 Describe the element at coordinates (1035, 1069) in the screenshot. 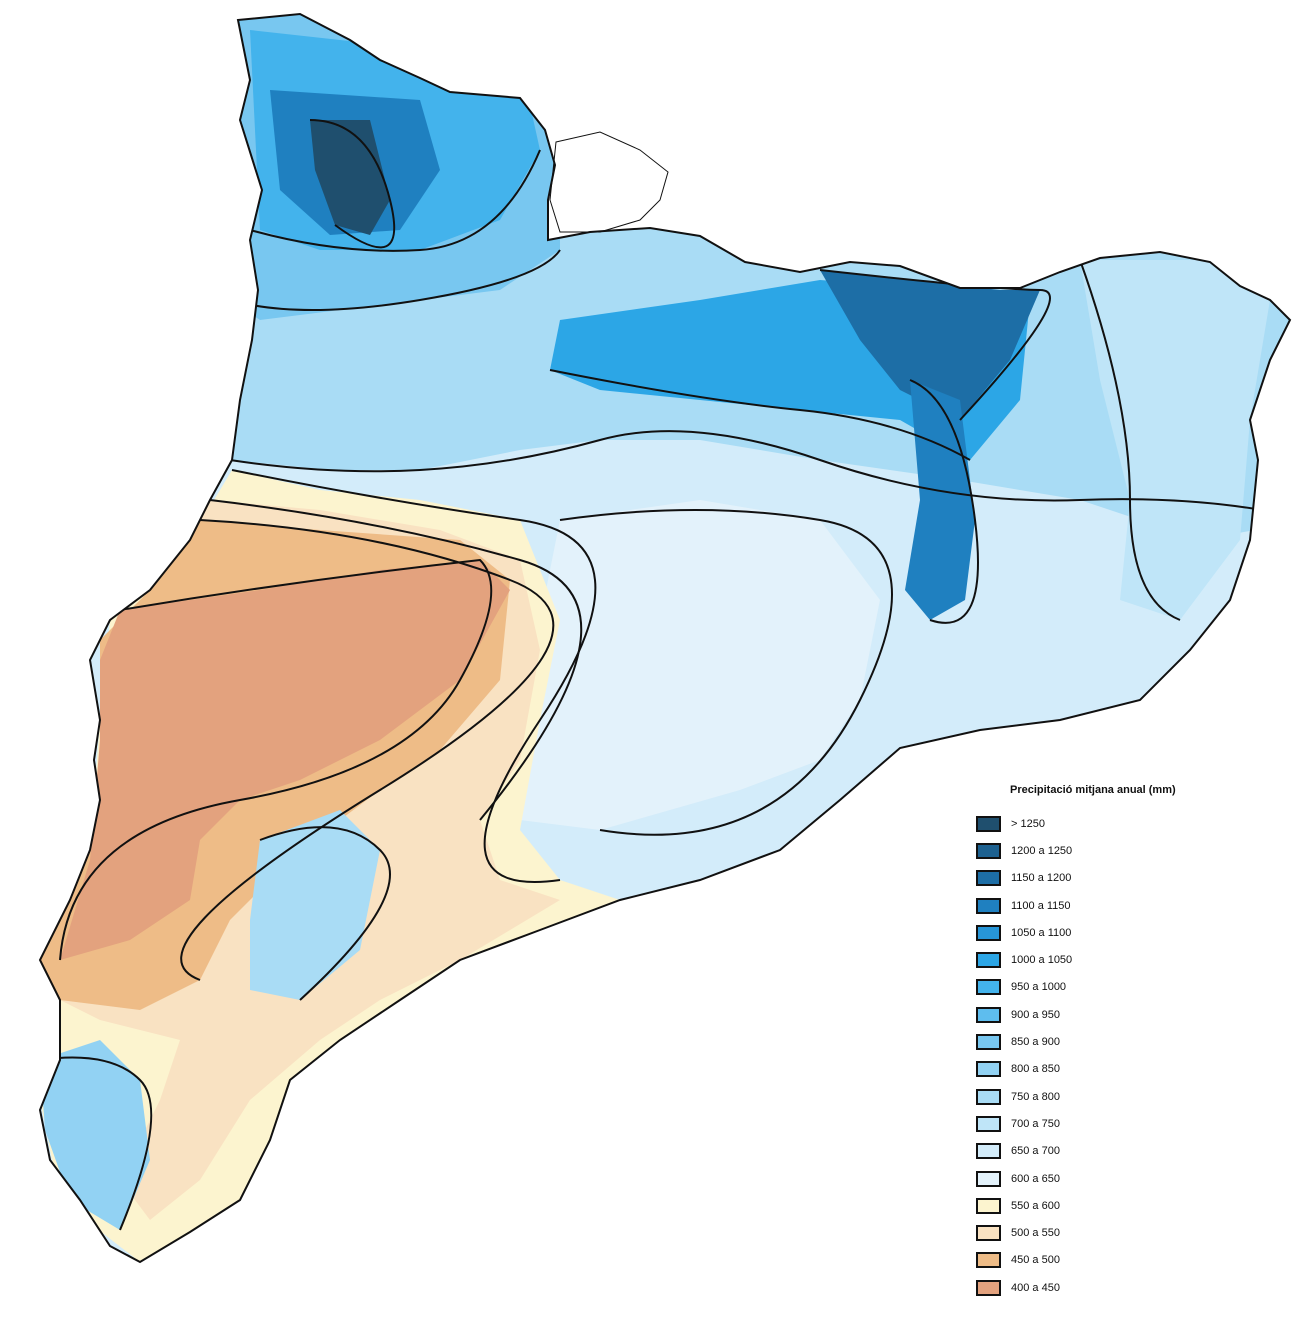

I see `legend-label: 800 a 850` at that location.